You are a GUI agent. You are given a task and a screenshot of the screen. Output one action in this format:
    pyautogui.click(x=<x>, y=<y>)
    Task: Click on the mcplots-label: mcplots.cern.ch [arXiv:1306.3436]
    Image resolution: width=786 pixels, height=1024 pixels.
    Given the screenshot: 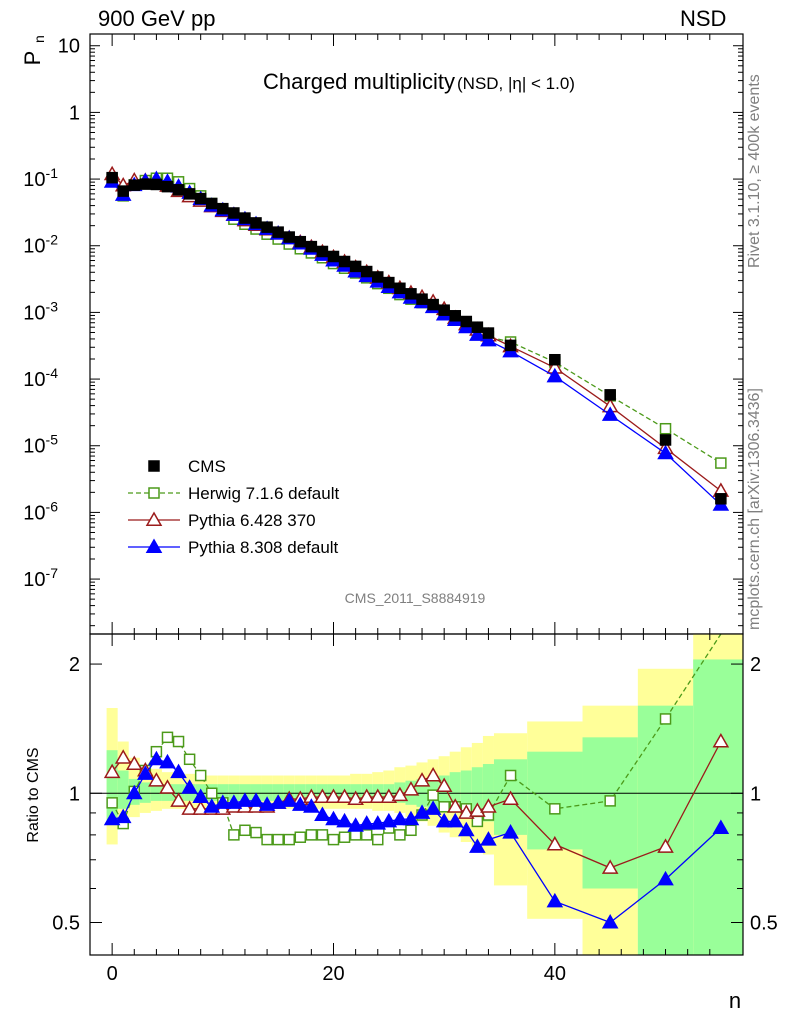 What is the action you would take?
    pyautogui.click(x=754, y=509)
    